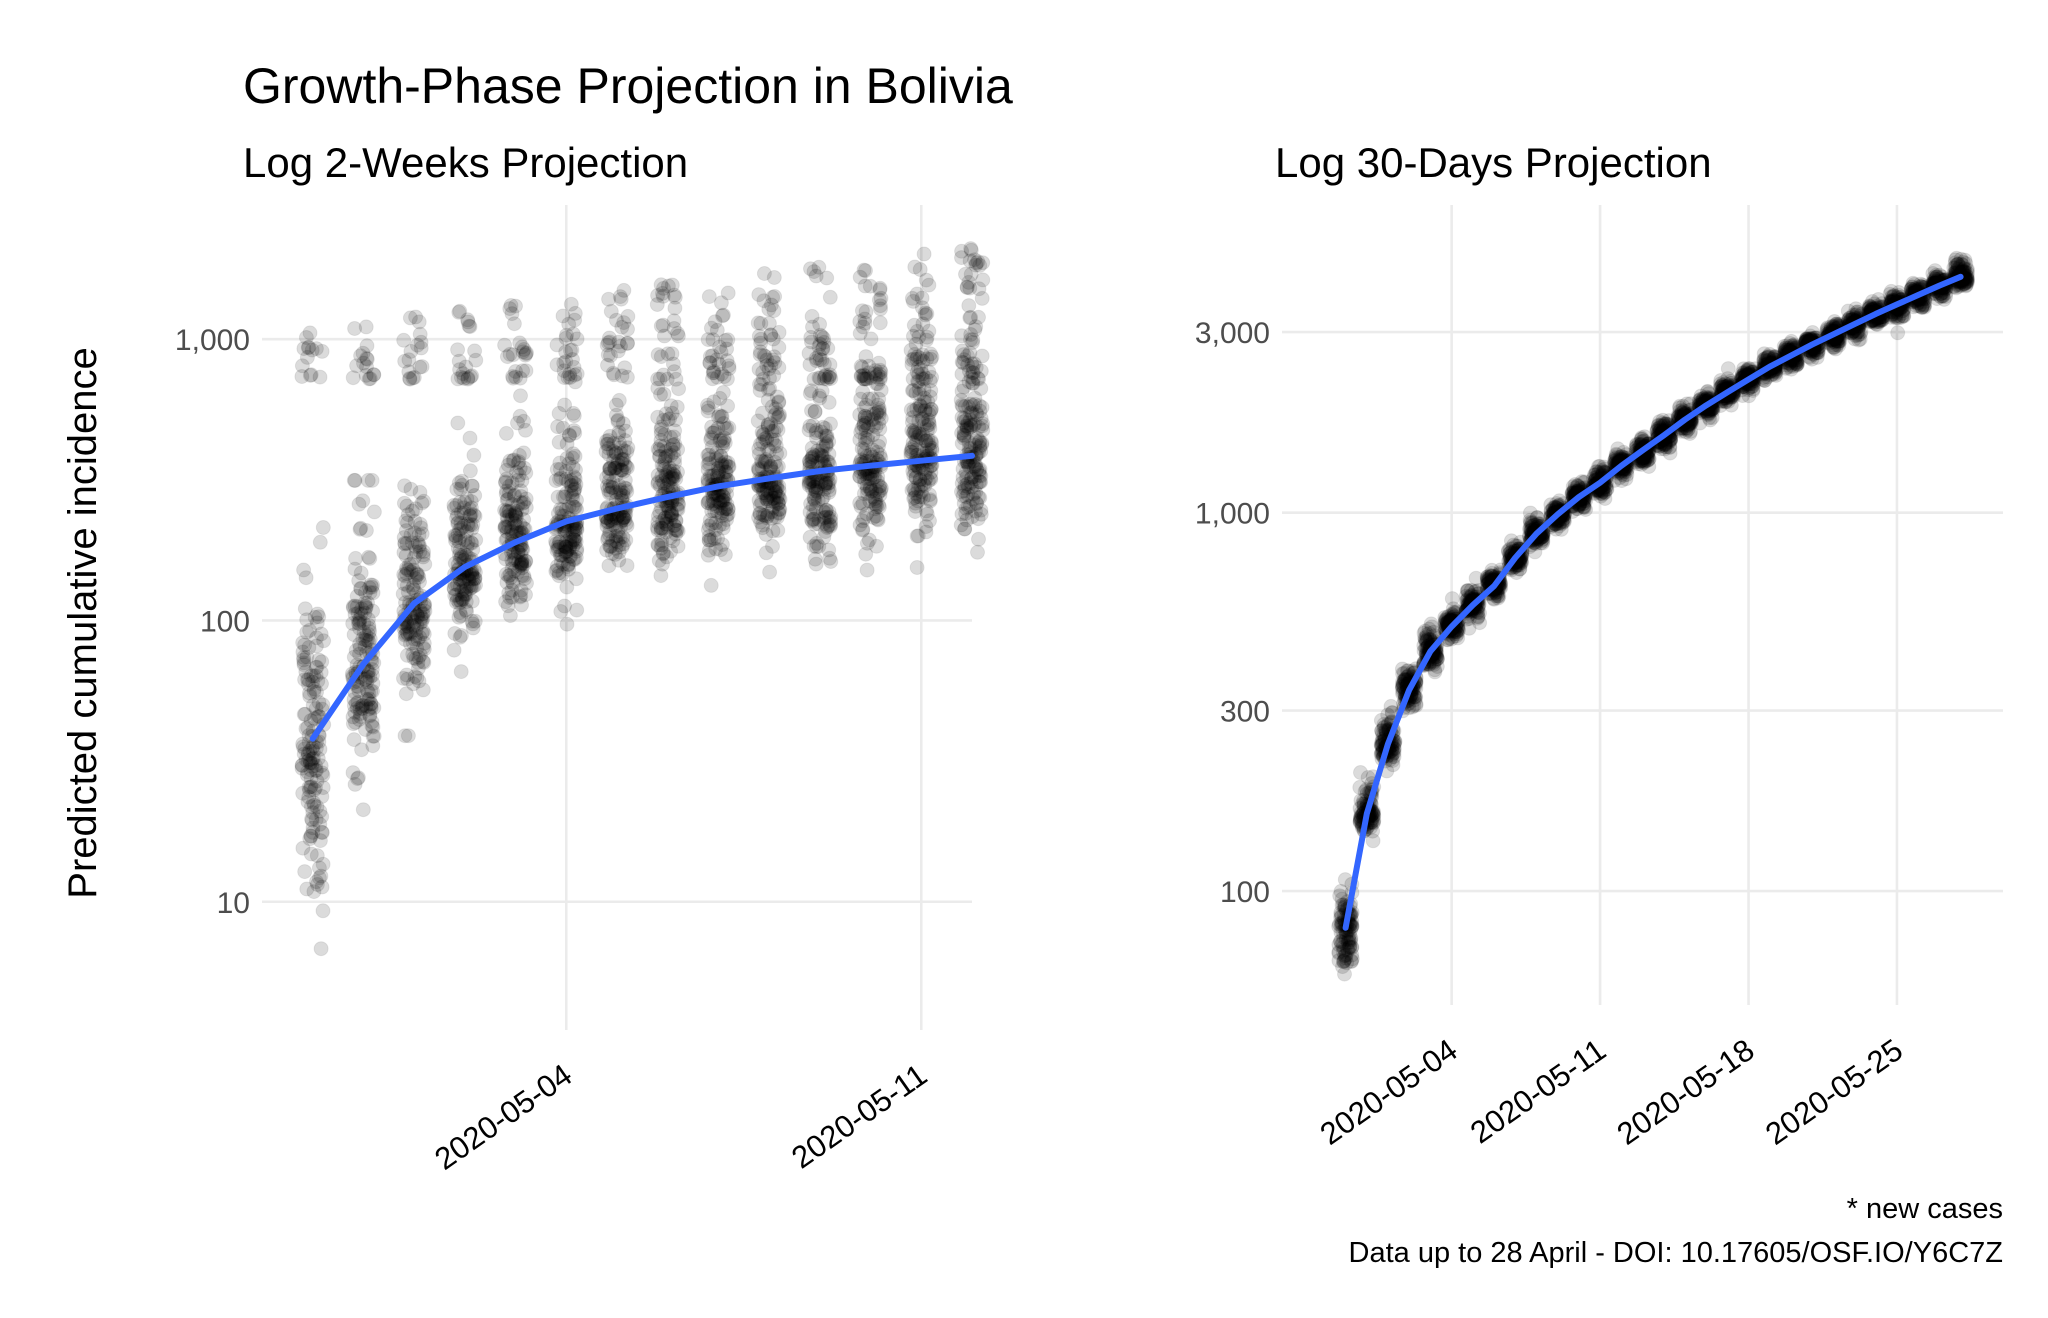 This screenshot has width=2048, height=1318. Describe the element at coordinates (225, 621) in the screenshot. I see `y-tick-label: 100` at that location.